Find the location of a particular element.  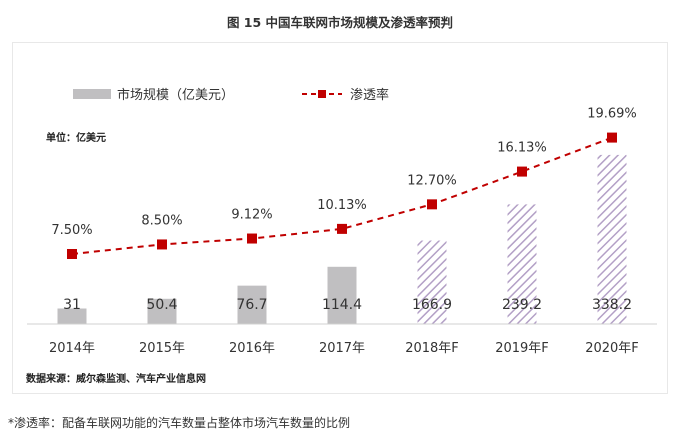

unit-label: 单位：亿美元 is located at coordinates (76, 137).